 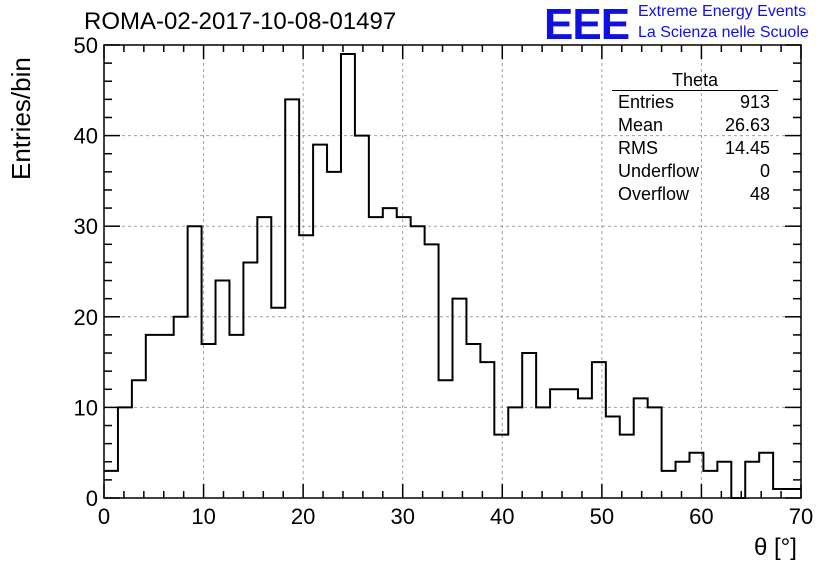 I want to click on stats-row: Entries 913, so click(x=695, y=102).